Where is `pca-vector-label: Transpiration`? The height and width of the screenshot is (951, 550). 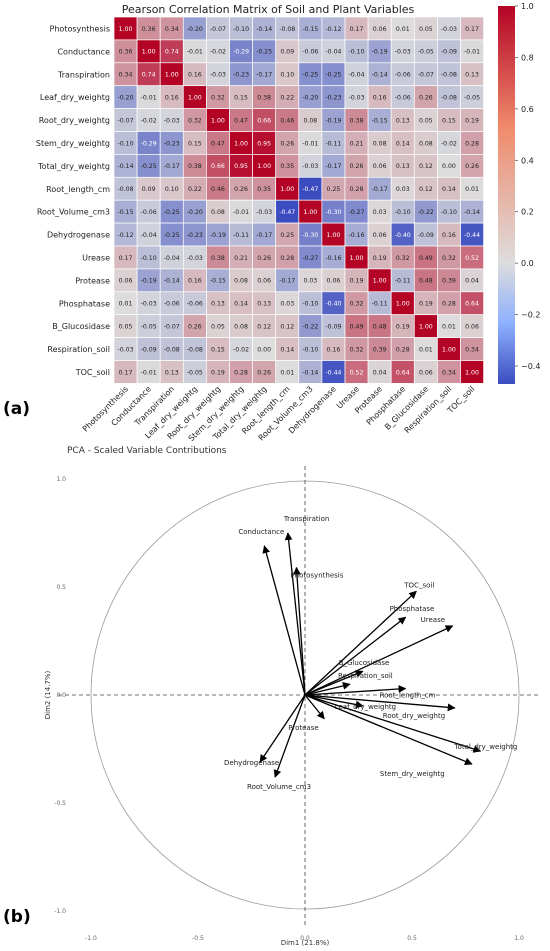 pca-vector-label: Transpiration is located at coordinates (306, 519).